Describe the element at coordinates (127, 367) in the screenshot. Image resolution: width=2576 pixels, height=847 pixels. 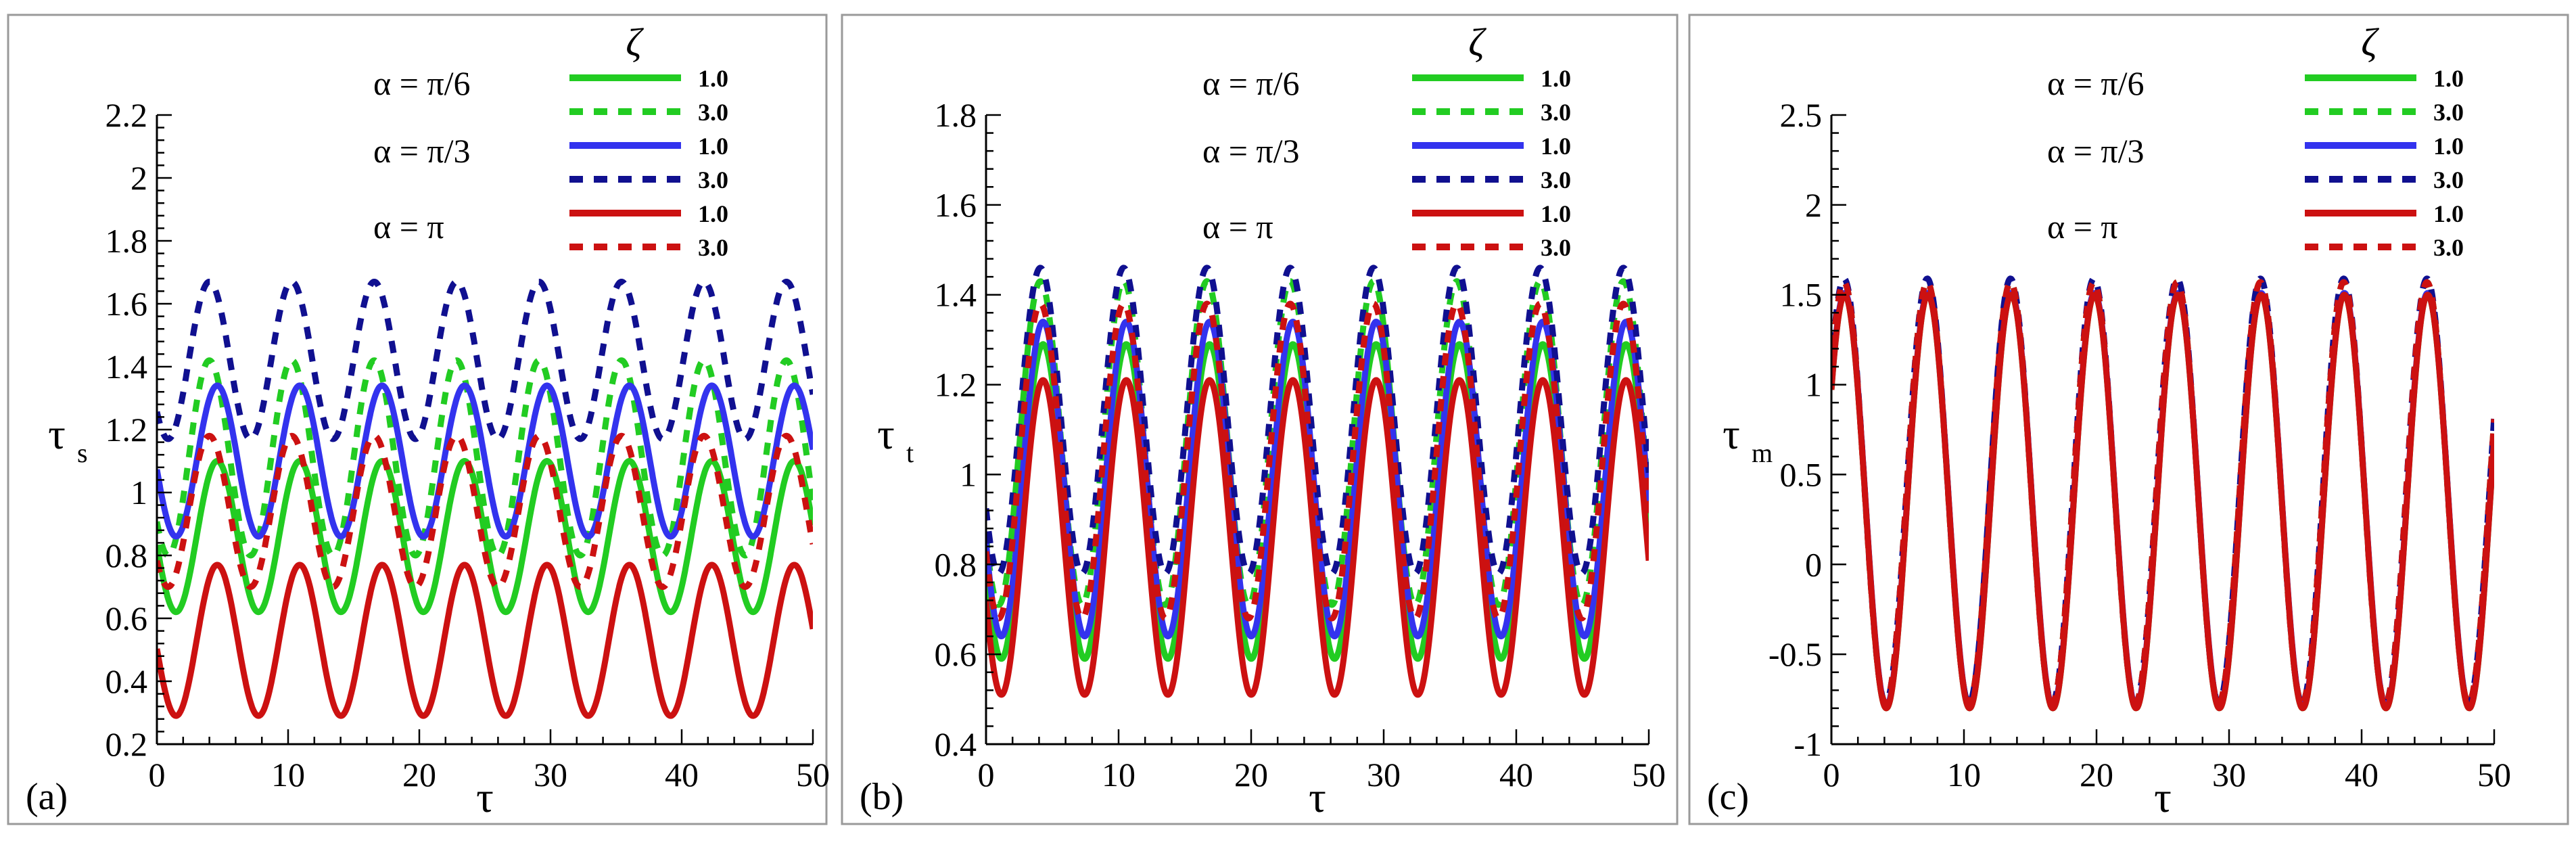
I see `y-tick-label: 1.4` at that location.